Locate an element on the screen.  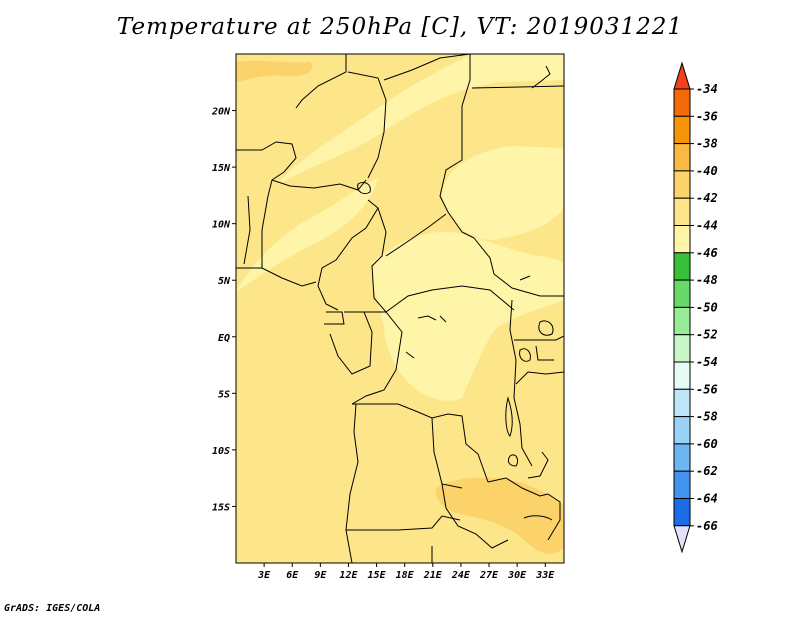
border-angola-drc is located at coordinates (420, 443).